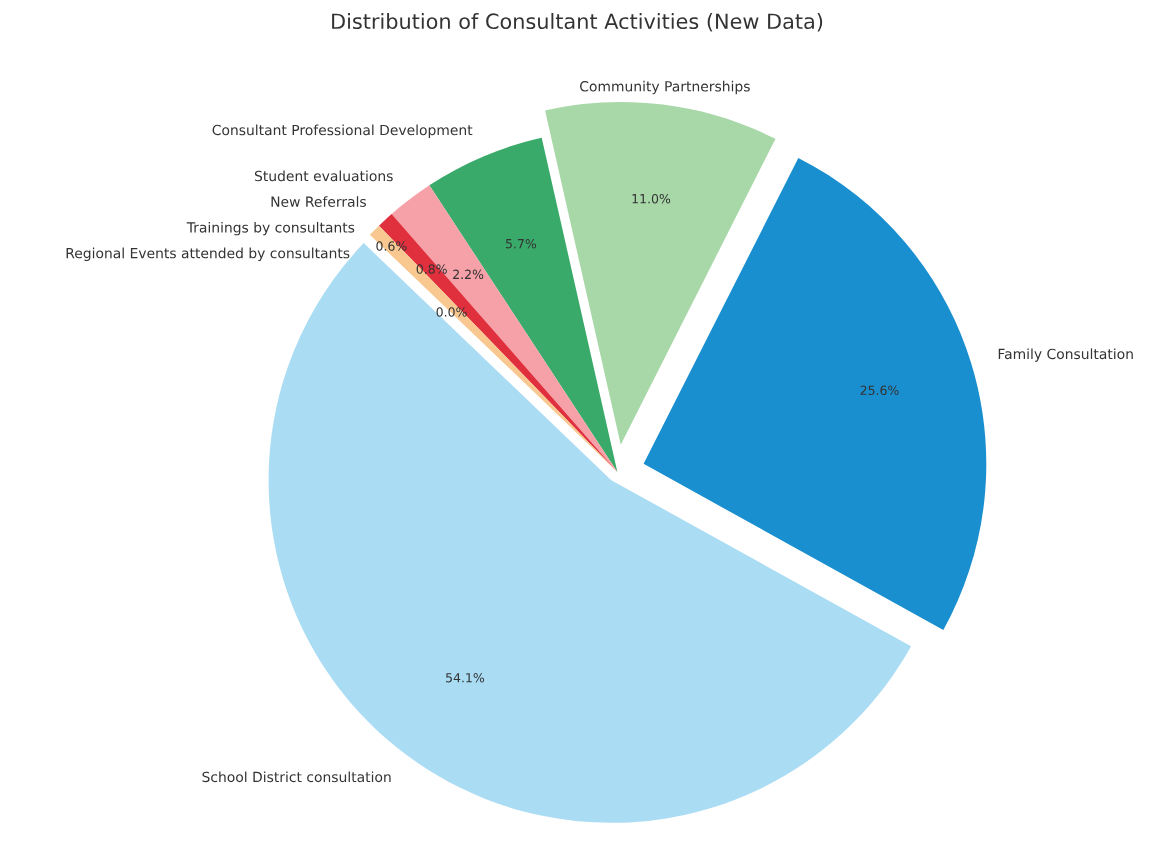 The image size is (1154, 866). I want to click on data-label: 11.0%, so click(651, 198).